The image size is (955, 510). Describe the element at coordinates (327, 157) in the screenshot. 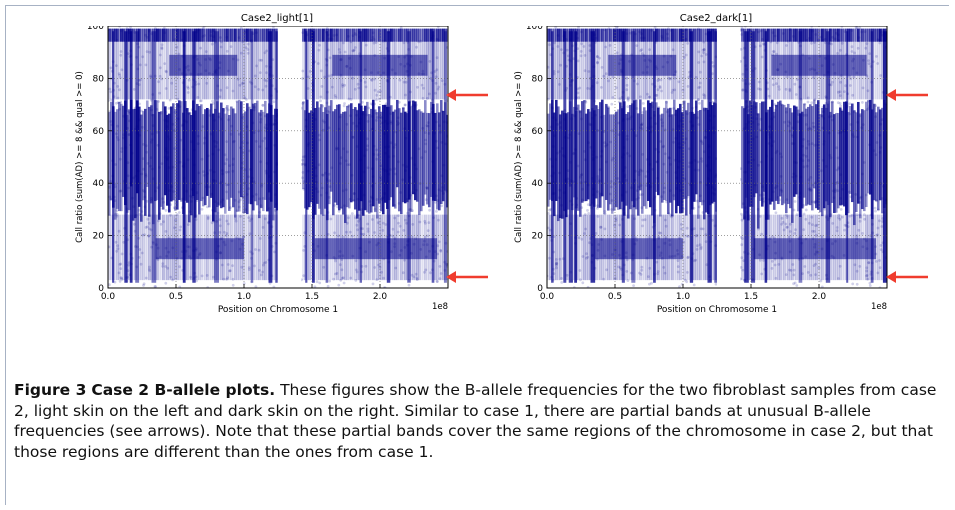

I see `density-streak` at that location.